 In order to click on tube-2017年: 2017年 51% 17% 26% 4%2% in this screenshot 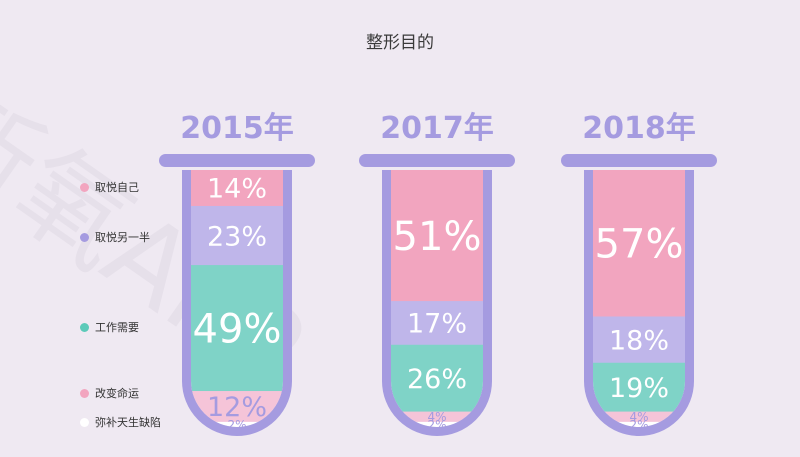, I will do `click(437, 273)`.